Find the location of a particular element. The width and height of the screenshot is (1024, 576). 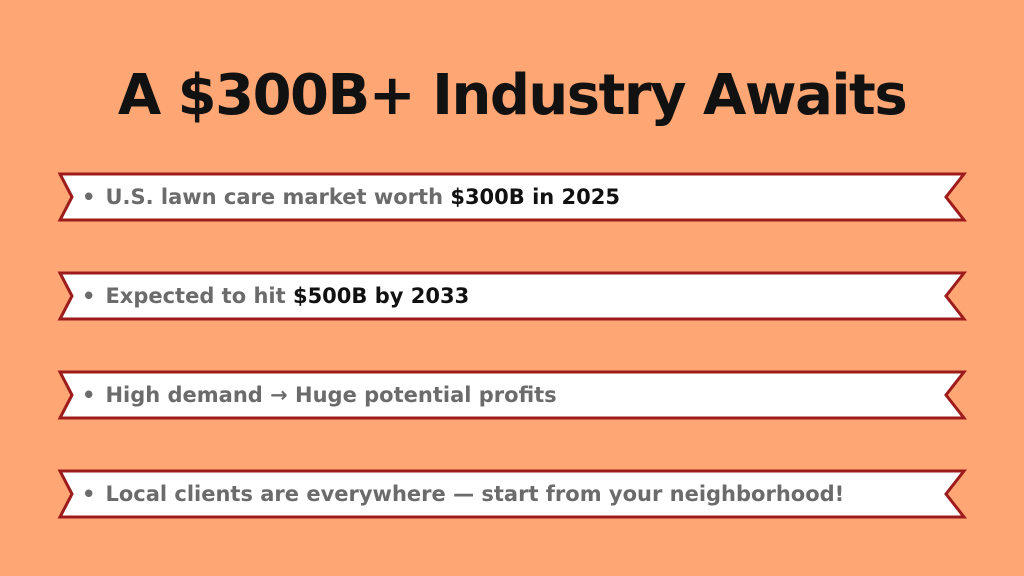

item-text: U.S. lawn care market worth is located at coordinates (278, 197).